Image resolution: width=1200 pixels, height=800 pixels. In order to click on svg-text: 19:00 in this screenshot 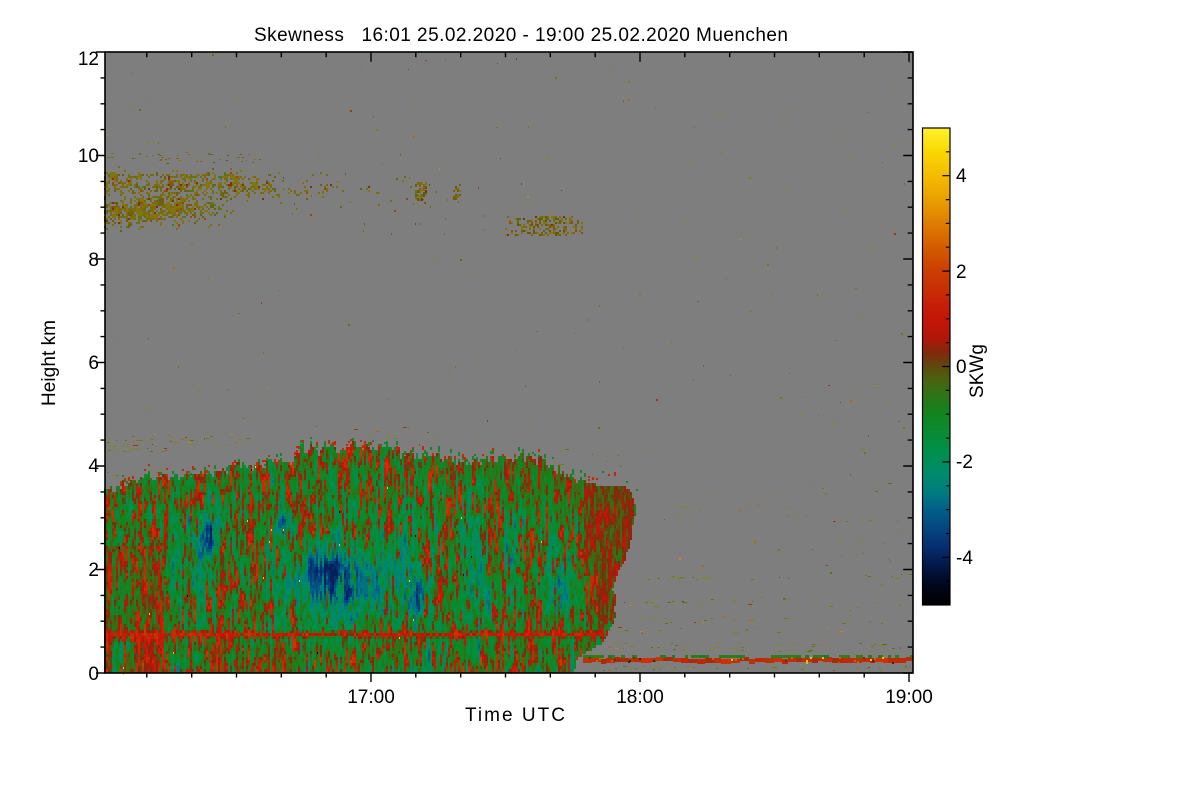, I will do `click(909, 697)`.